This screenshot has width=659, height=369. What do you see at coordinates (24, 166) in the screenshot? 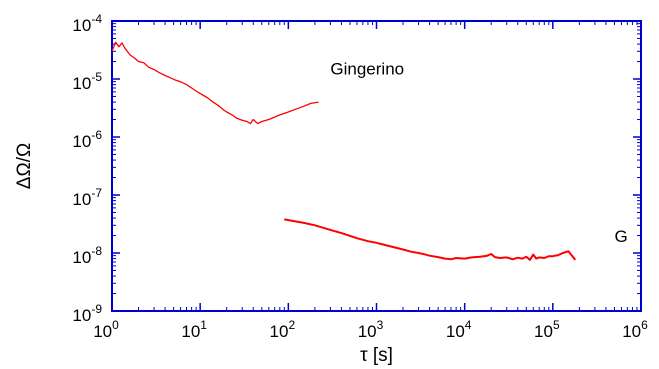
I see `y-axis-label: ΔΩ/Ω` at bounding box center [24, 166].